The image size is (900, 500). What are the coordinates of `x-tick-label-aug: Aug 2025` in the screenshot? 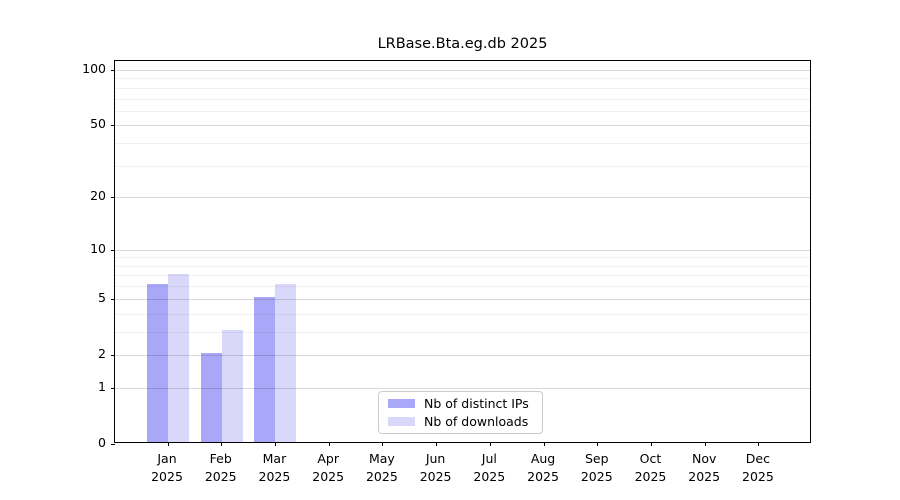 It's located at (543, 467).